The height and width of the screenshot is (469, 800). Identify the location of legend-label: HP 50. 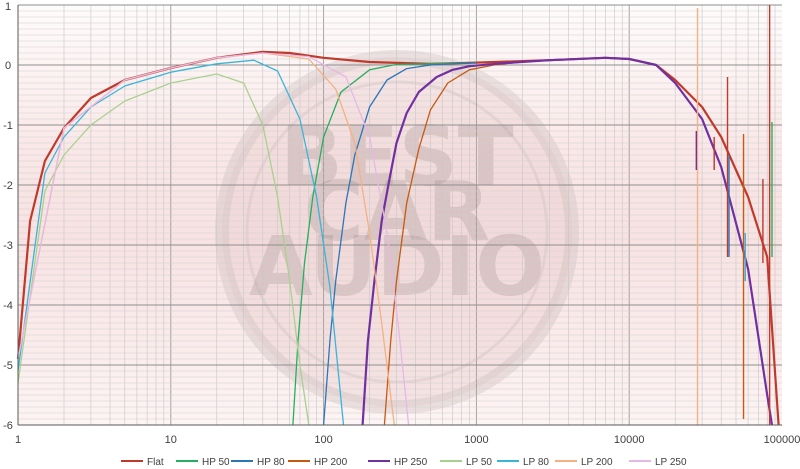
(216, 462).